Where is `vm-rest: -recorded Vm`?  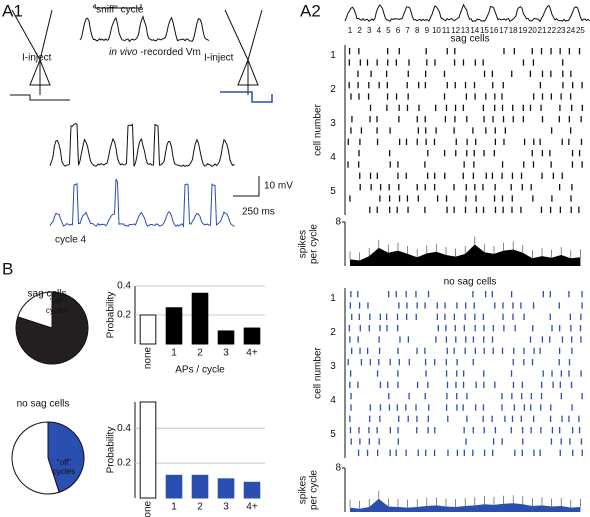
vm-rest: -recorded Vm is located at coordinates (170, 52).